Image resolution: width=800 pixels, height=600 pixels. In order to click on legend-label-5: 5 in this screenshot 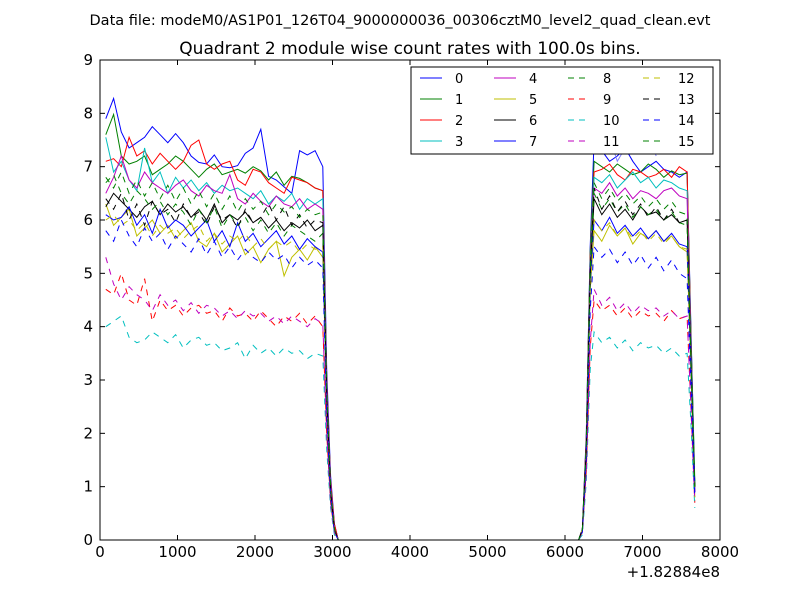, I will do `click(533, 100)`.